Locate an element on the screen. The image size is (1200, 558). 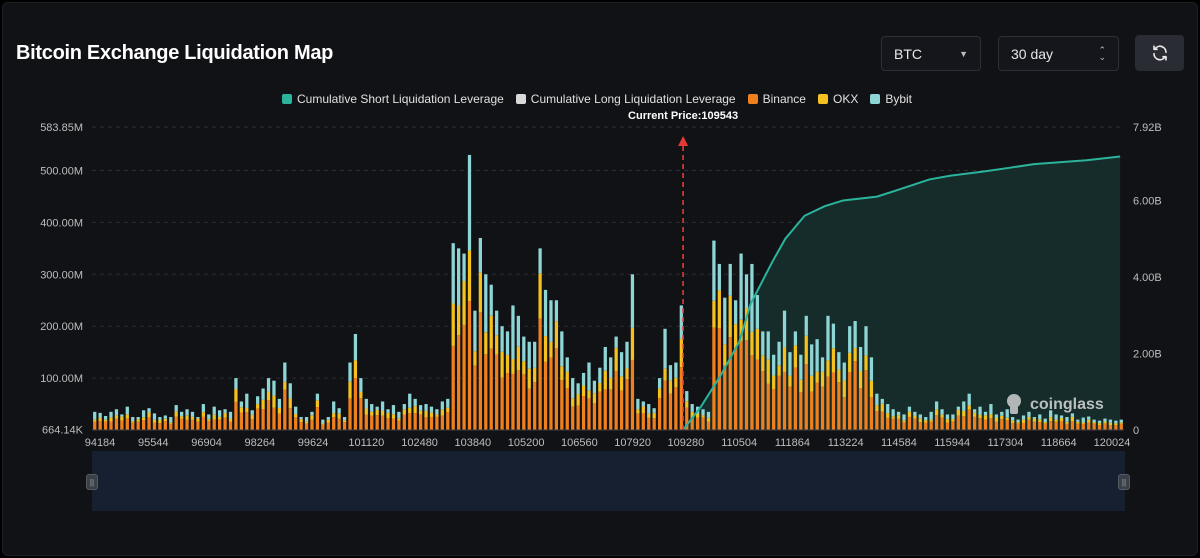
refresh-button is located at coordinates (1159, 53).